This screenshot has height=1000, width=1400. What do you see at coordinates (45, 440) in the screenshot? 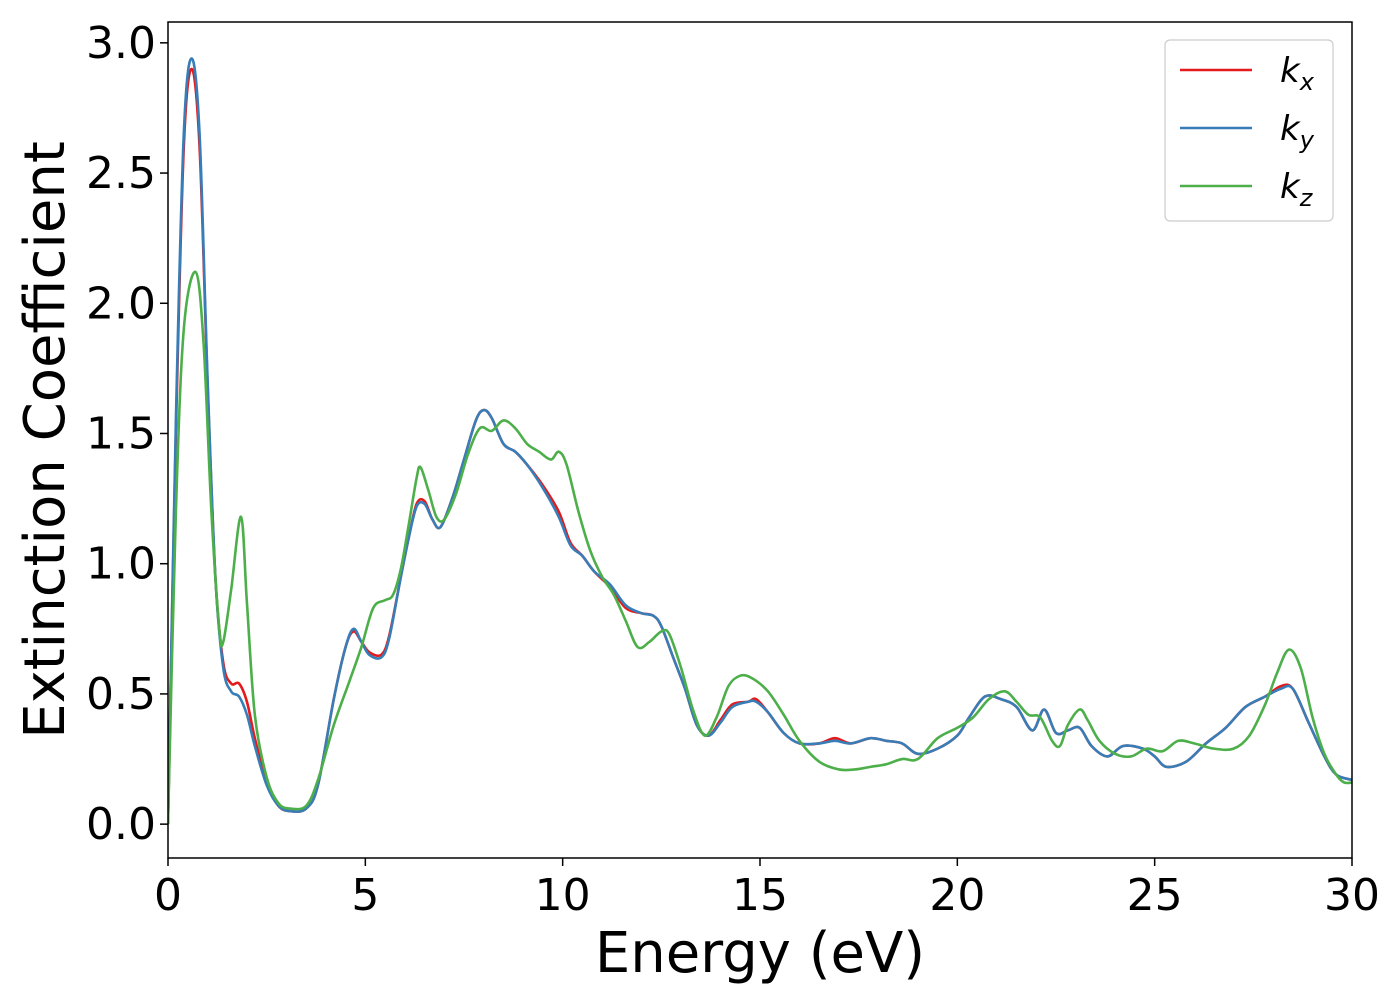
I see `y-axis-label: Extinction Coefficient` at bounding box center [45, 440].